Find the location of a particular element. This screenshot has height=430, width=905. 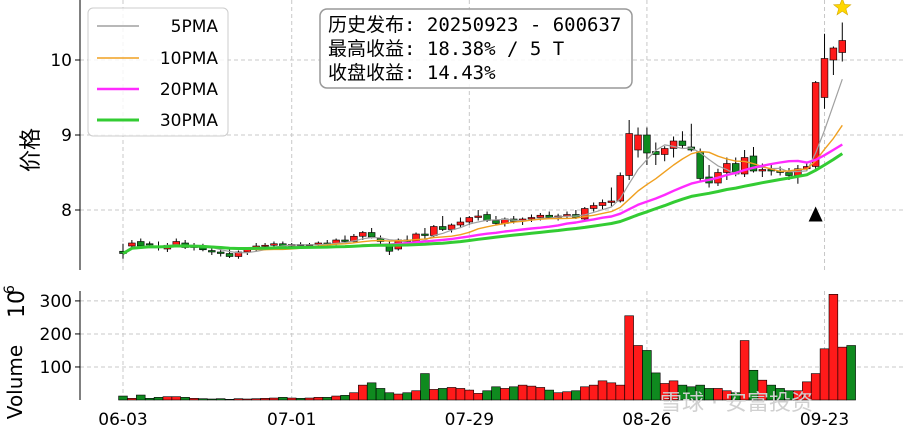

info-line-close-return: 收盘收益: 14.43% is located at coordinates (412, 73).